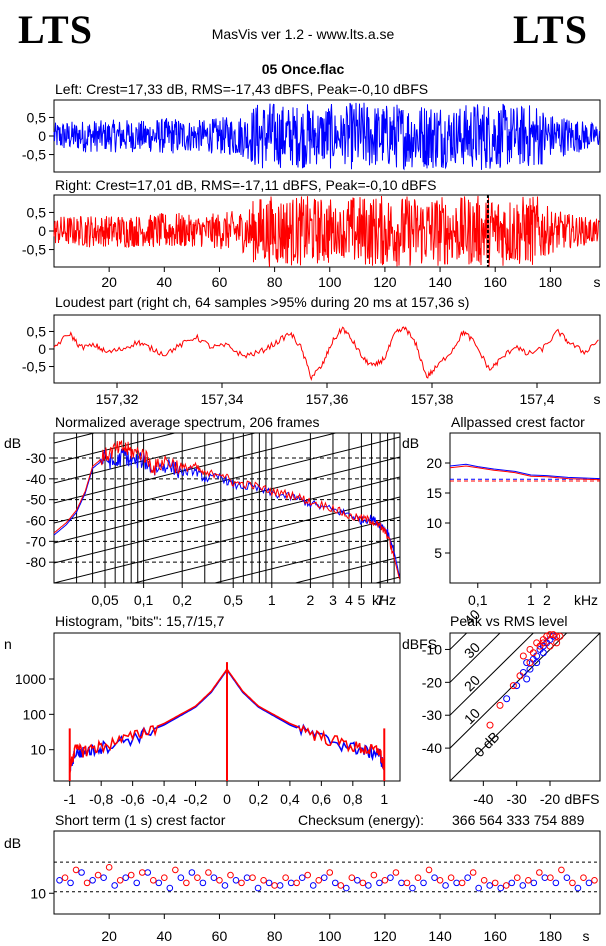 The image size is (606, 946). Describe the element at coordinates (385, 936) in the screenshot. I see `short-term-x-label: 120` at that location.